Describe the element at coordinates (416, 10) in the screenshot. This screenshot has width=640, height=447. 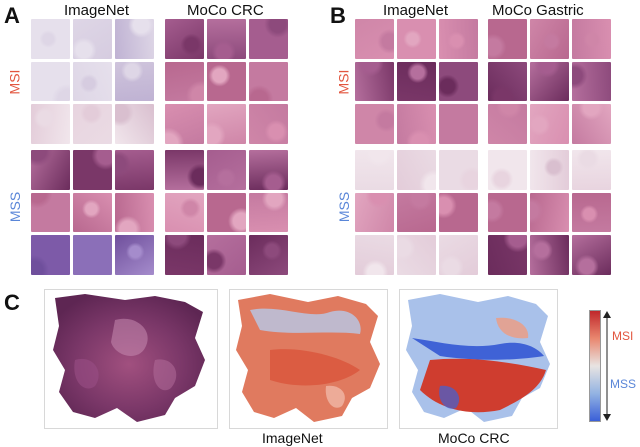
I see `panel-b-col-title-imagenet: ImageNet` at that location.